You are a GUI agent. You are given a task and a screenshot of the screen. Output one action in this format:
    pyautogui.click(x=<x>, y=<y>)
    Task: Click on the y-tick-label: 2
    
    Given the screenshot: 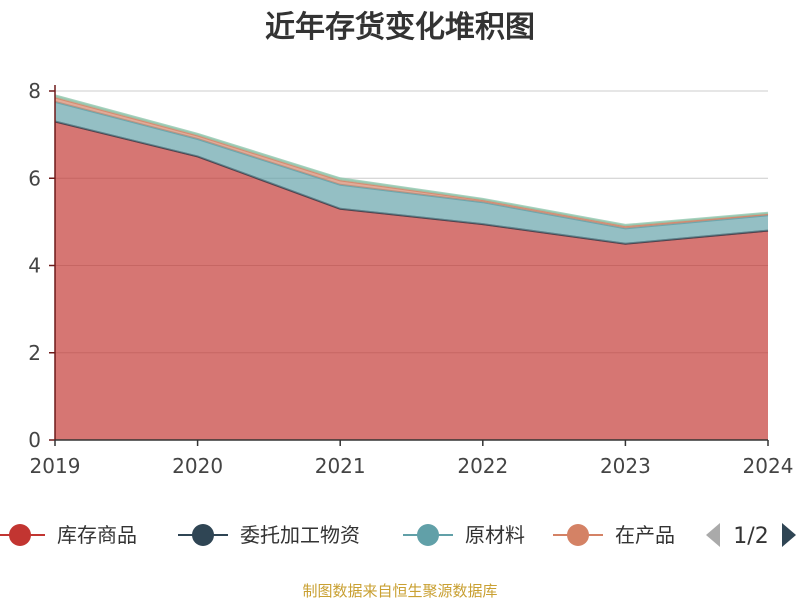 What is the action you would take?
    pyautogui.click(x=34, y=353)
    